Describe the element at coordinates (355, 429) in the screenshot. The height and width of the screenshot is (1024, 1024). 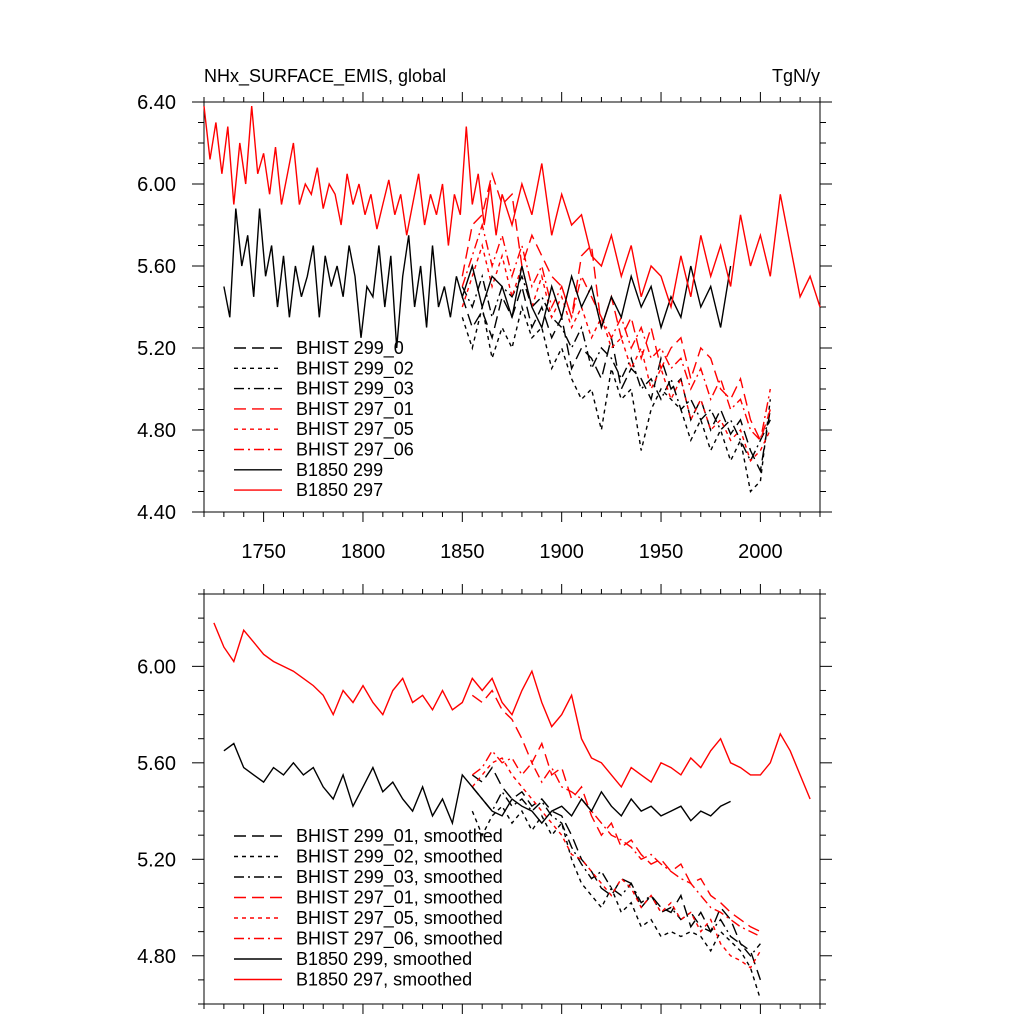
I see `legend-label: BHIST 297_05` at that location.